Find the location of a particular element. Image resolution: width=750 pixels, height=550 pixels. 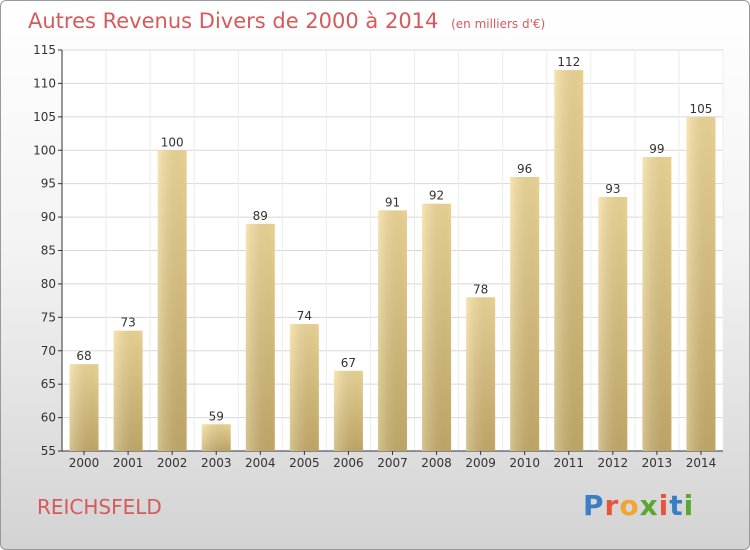

x-tick-label: 2011 is located at coordinates (568, 463).